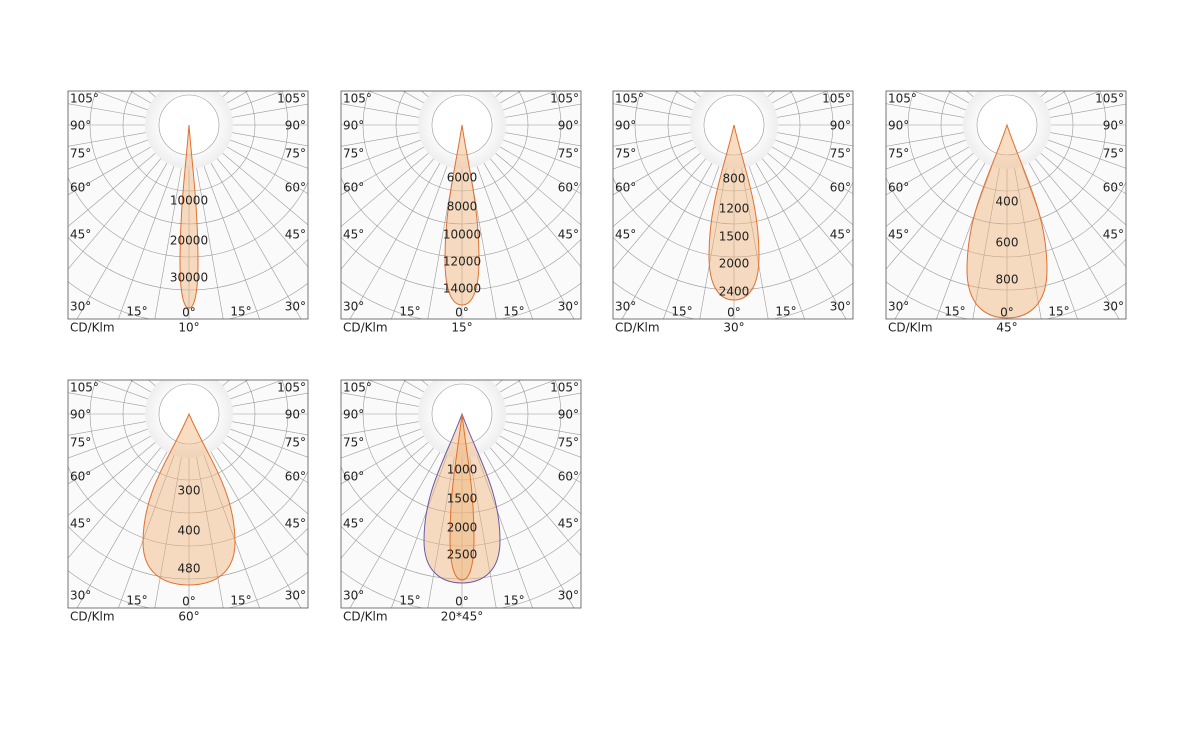 This screenshot has width=1200, height=730. What do you see at coordinates (734, 264) in the screenshot?
I see `ring-label: 2000` at bounding box center [734, 264].